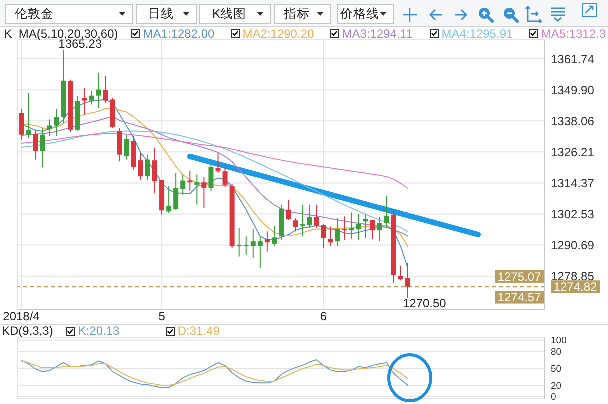 The image size is (608, 404). What do you see at coordinates (324, 317) in the screenshot?
I see `x-tick-label: 6` at bounding box center [324, 317].